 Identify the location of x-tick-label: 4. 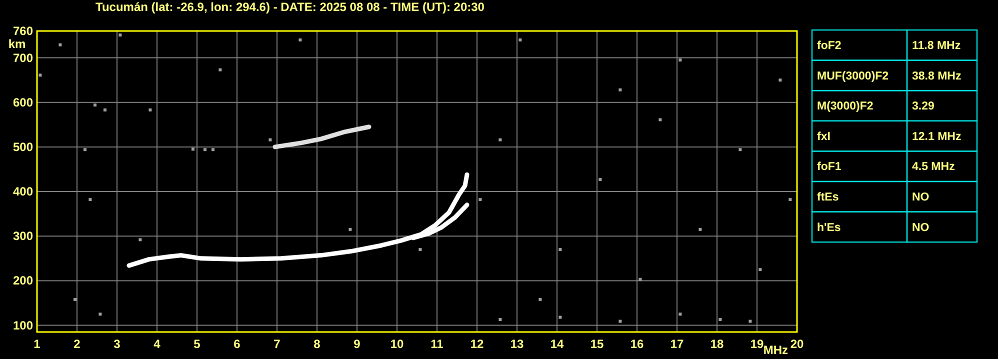
(157, 344).